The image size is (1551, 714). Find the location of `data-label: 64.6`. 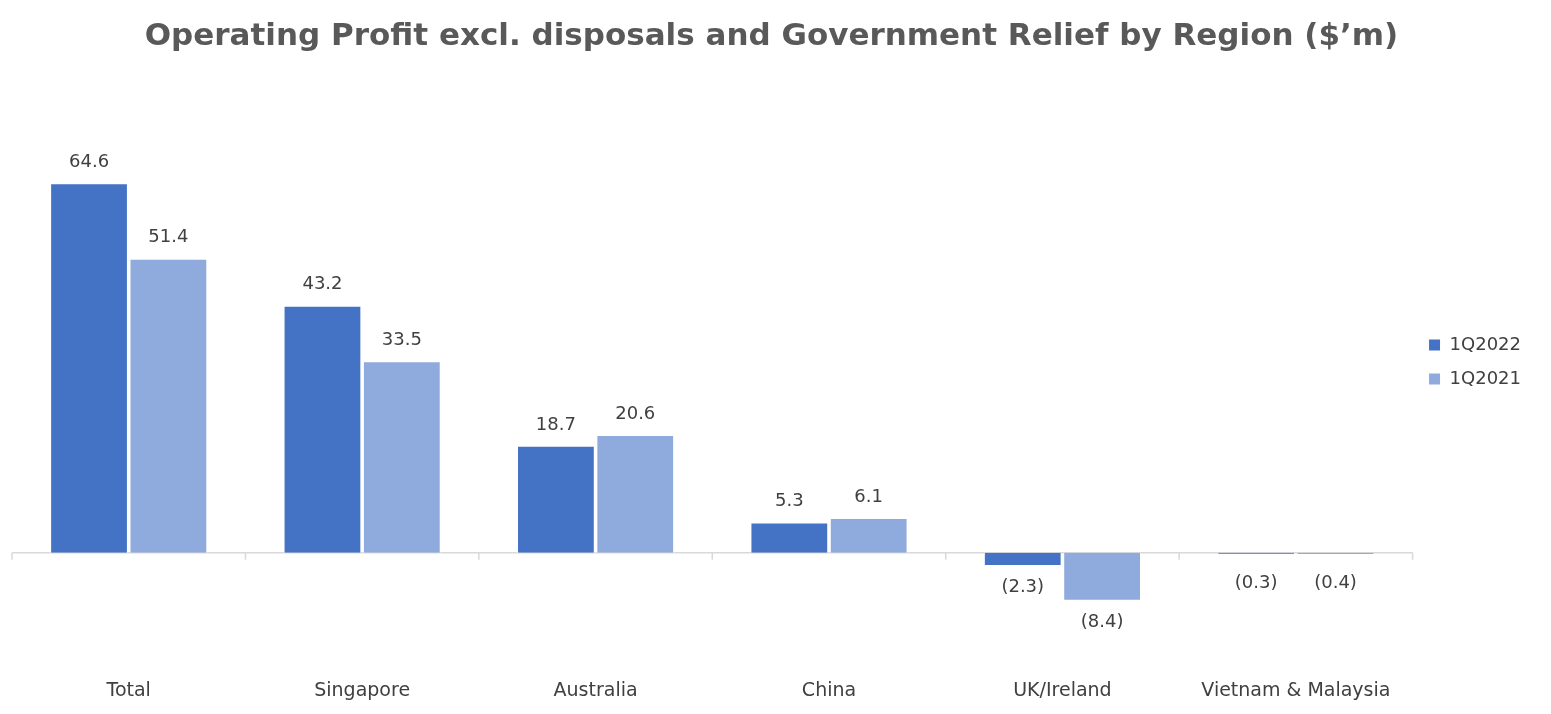

data-label: 64.6 is located at coordinates (89, 160).